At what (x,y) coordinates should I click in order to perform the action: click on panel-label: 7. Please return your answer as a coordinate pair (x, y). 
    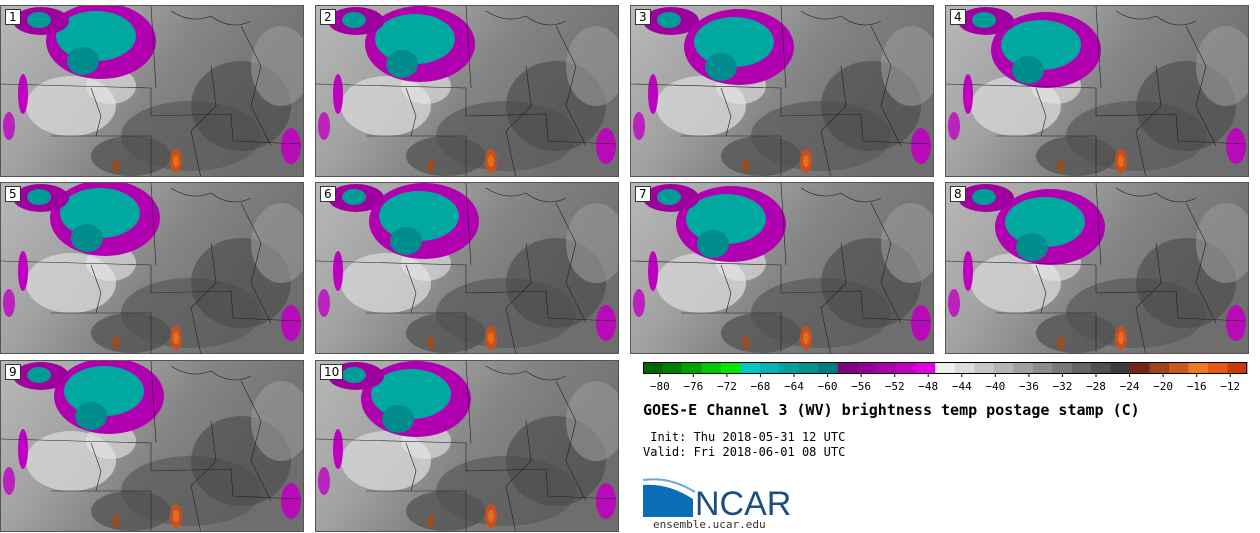
    Looking at the image, I should click on (643, 194).